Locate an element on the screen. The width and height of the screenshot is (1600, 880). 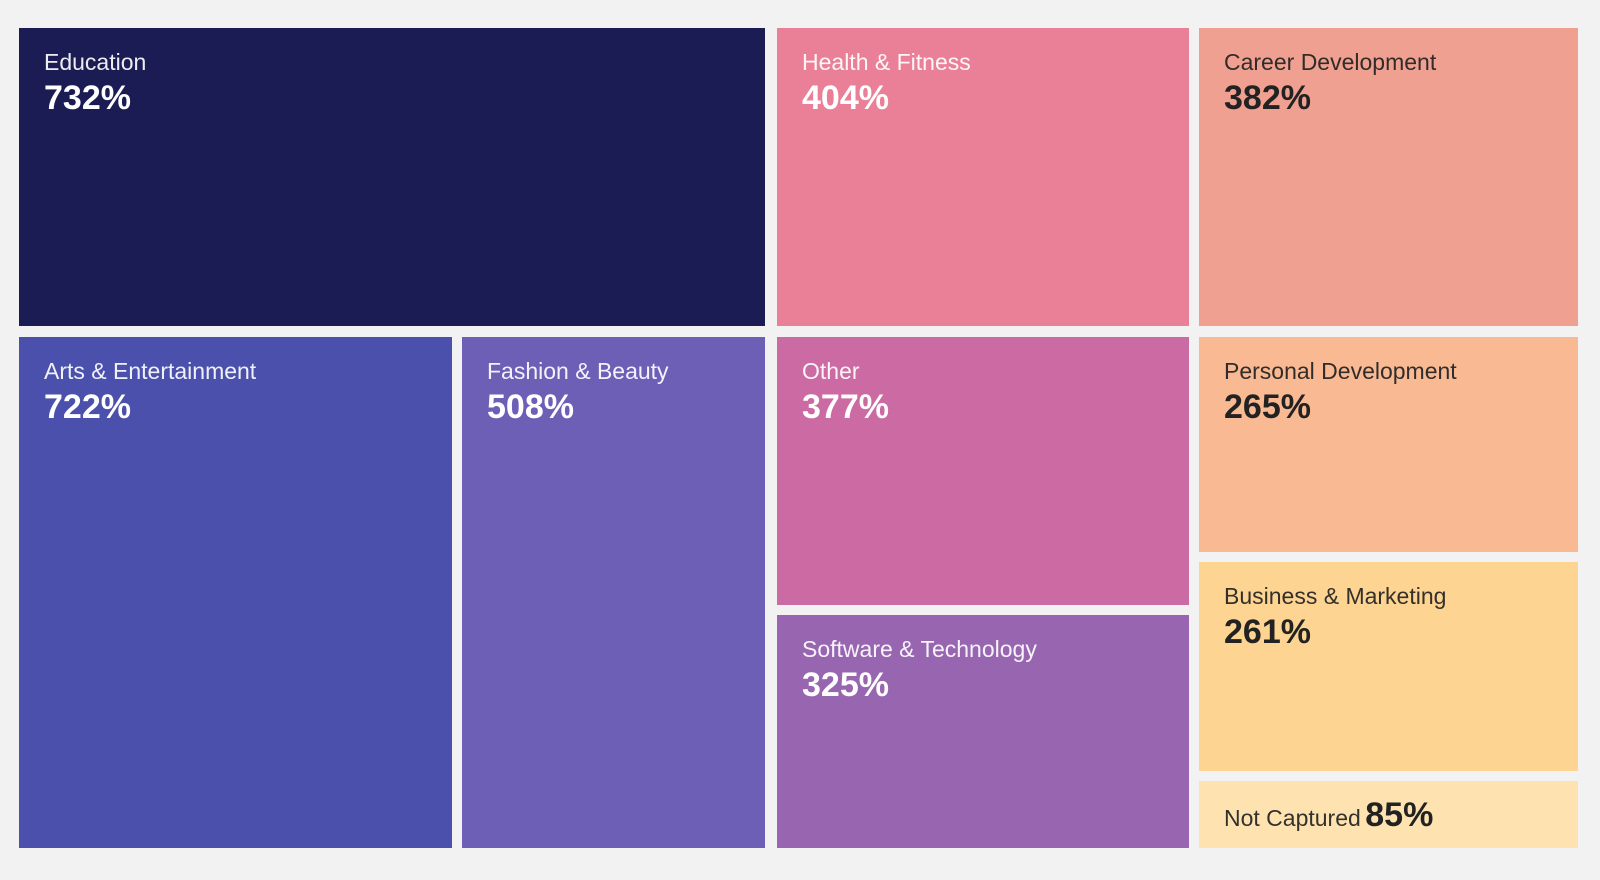
tile-value: 508% is located at coordinates (530, 406).